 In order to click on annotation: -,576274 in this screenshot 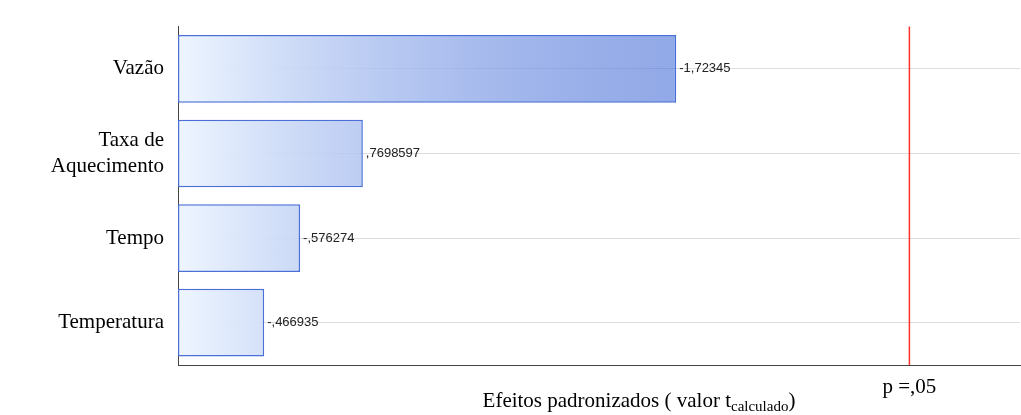, I will do `click(329, 237)`.